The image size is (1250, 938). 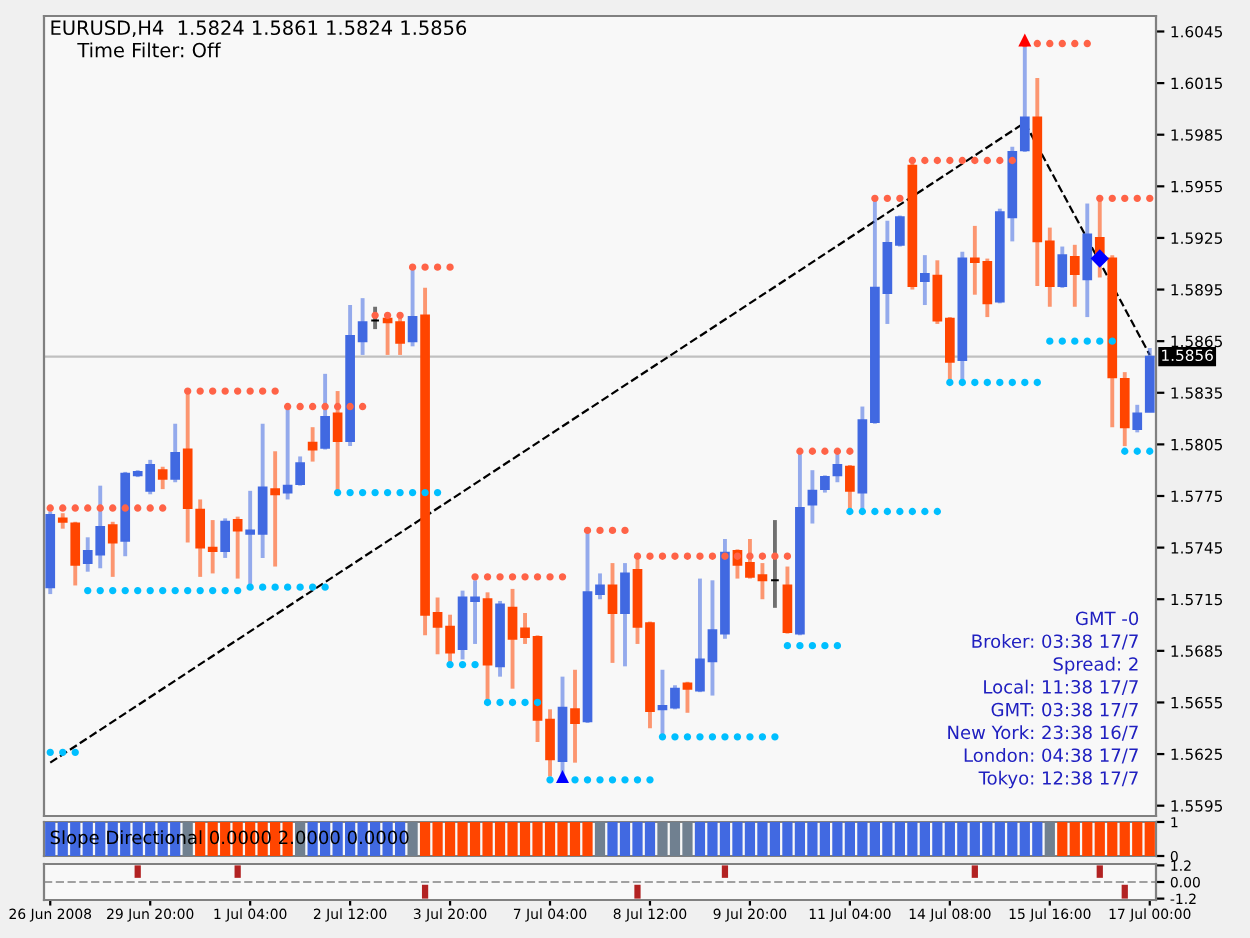 I want to click on annotation: GMT: 03:38 17/7, so click(x=1064, y=710).